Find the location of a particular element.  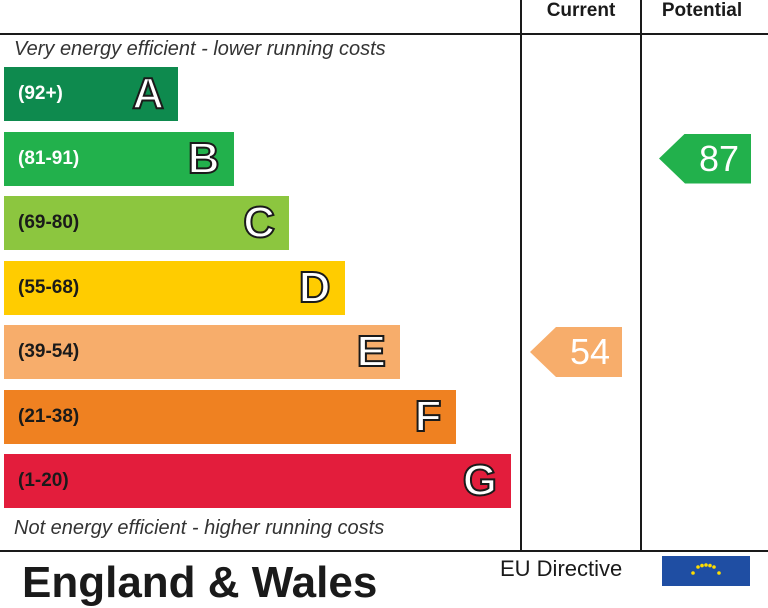

band-e: (39-54) E is located at coordinates (202, 352).